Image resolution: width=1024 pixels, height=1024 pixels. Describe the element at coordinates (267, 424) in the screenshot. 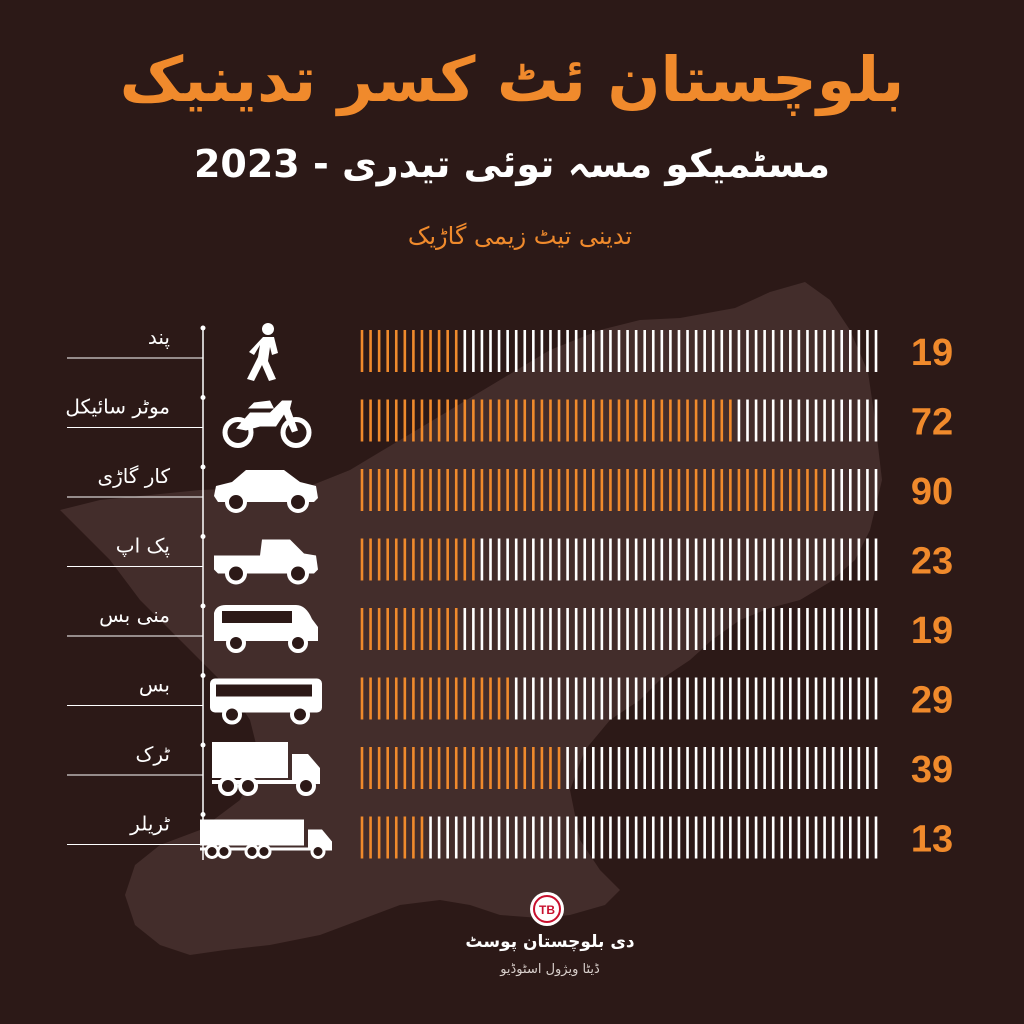

I see `motorcycle-icon` at that location.